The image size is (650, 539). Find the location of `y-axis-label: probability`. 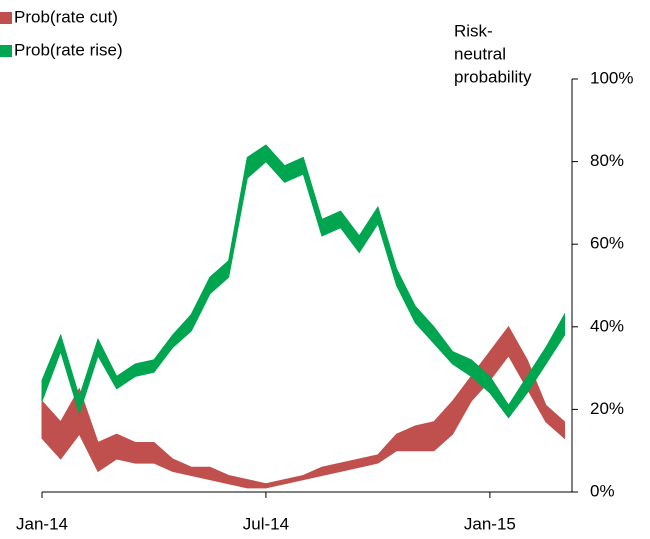

y-axis-label: probability is located at coordinates (493, 76).